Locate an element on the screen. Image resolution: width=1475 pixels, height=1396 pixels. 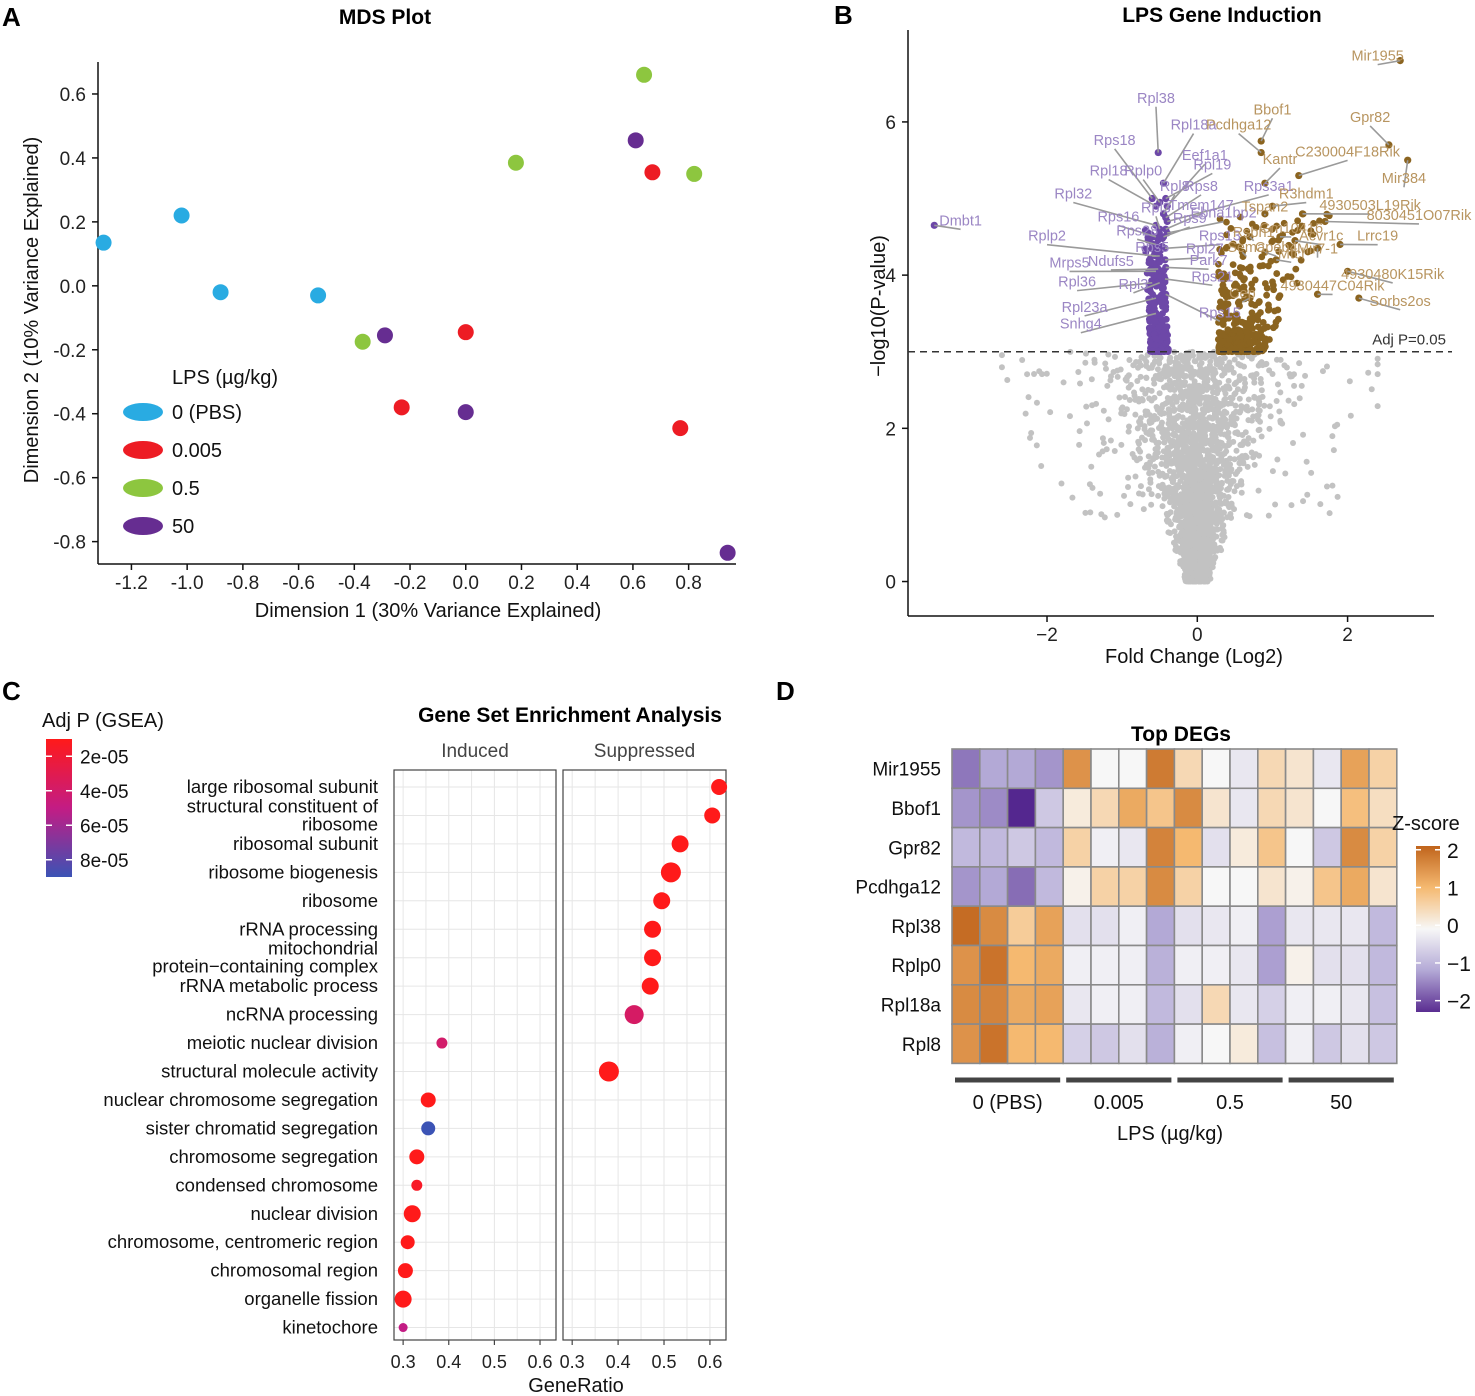
mds-y-axis-title: Dimension 2 (10% Variance Explained) is located at coordinates (32, 310).